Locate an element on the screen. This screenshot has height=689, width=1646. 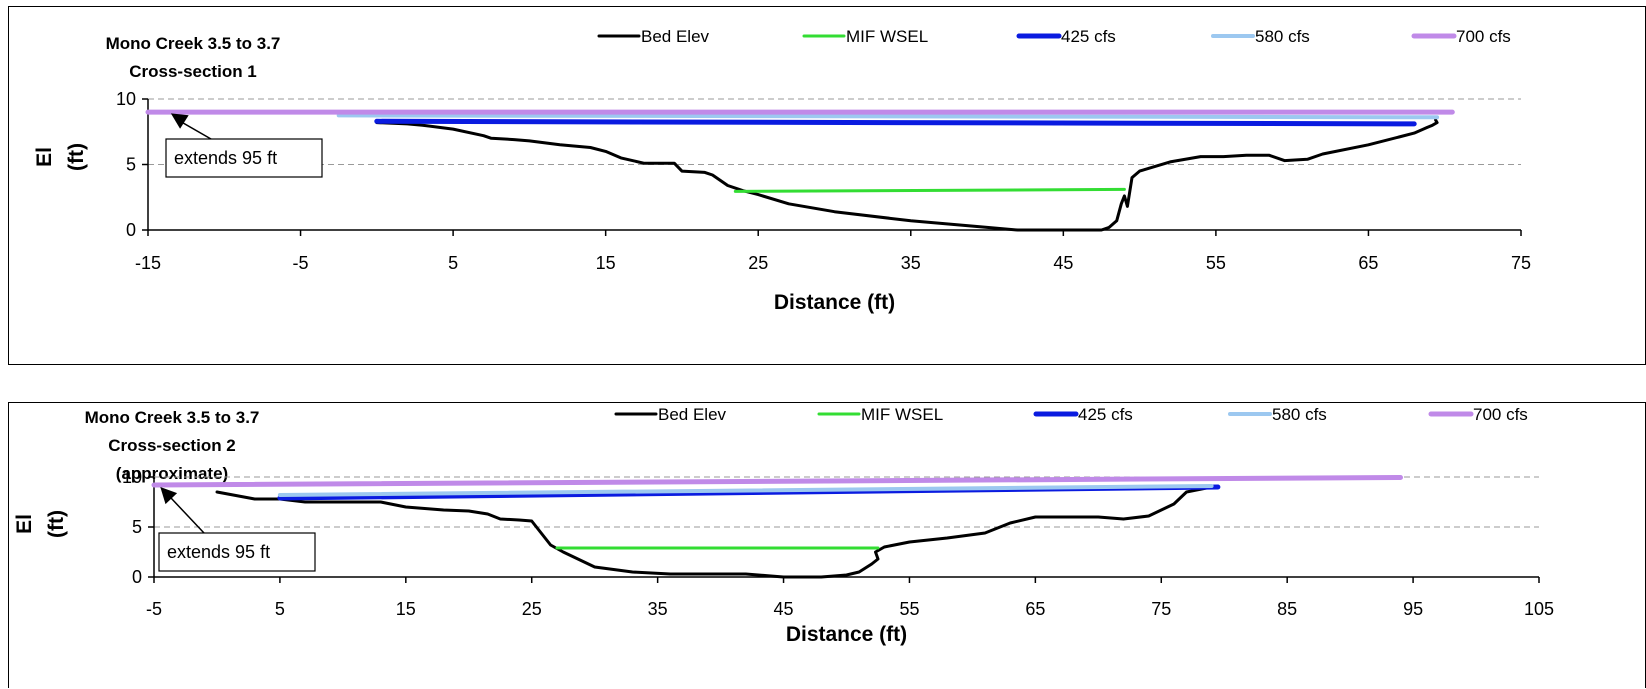
series-line-mif-wsel is located at coordinates (929, 190).